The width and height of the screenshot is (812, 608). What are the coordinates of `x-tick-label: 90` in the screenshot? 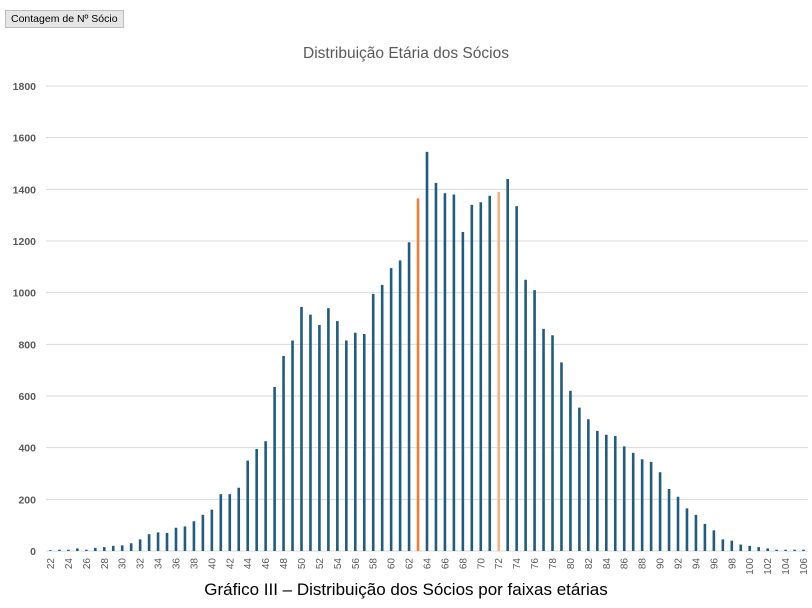 It's located at (661, 564).